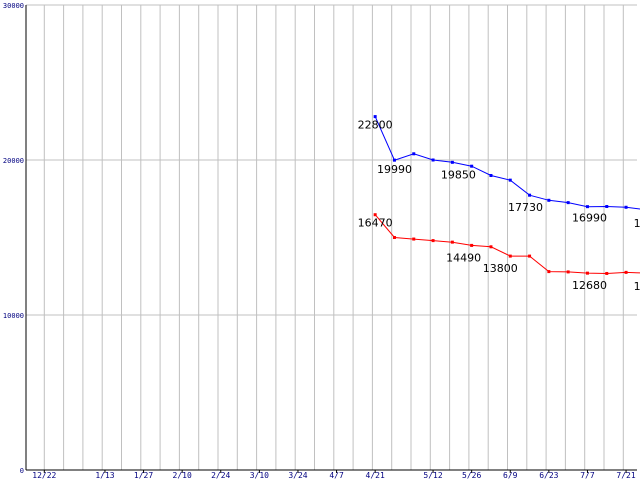 This screenshot has height=480, width=640. What do you see at coordinates (637, 223) in the screenshot?
I see `data-label: 16640` at bounding box center [637, 223].